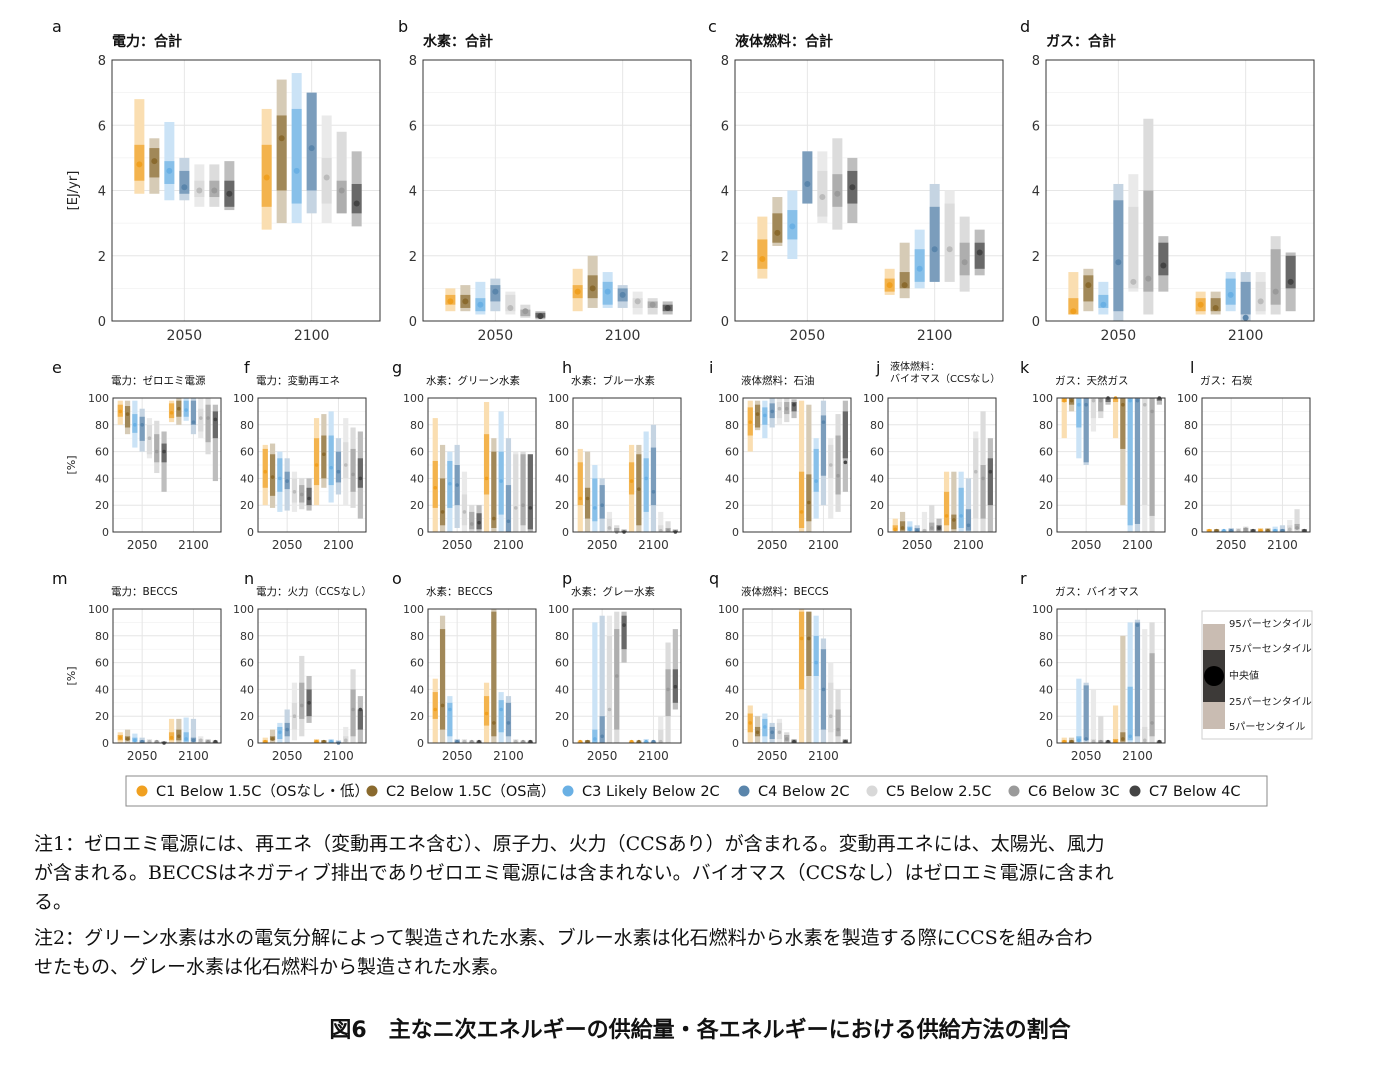 This screenshot has width=1400, height=1078. What do you see at coordinates (249, 578) in the screenshot?
I see `panel-letter: n` at bounding box center [249, 578].